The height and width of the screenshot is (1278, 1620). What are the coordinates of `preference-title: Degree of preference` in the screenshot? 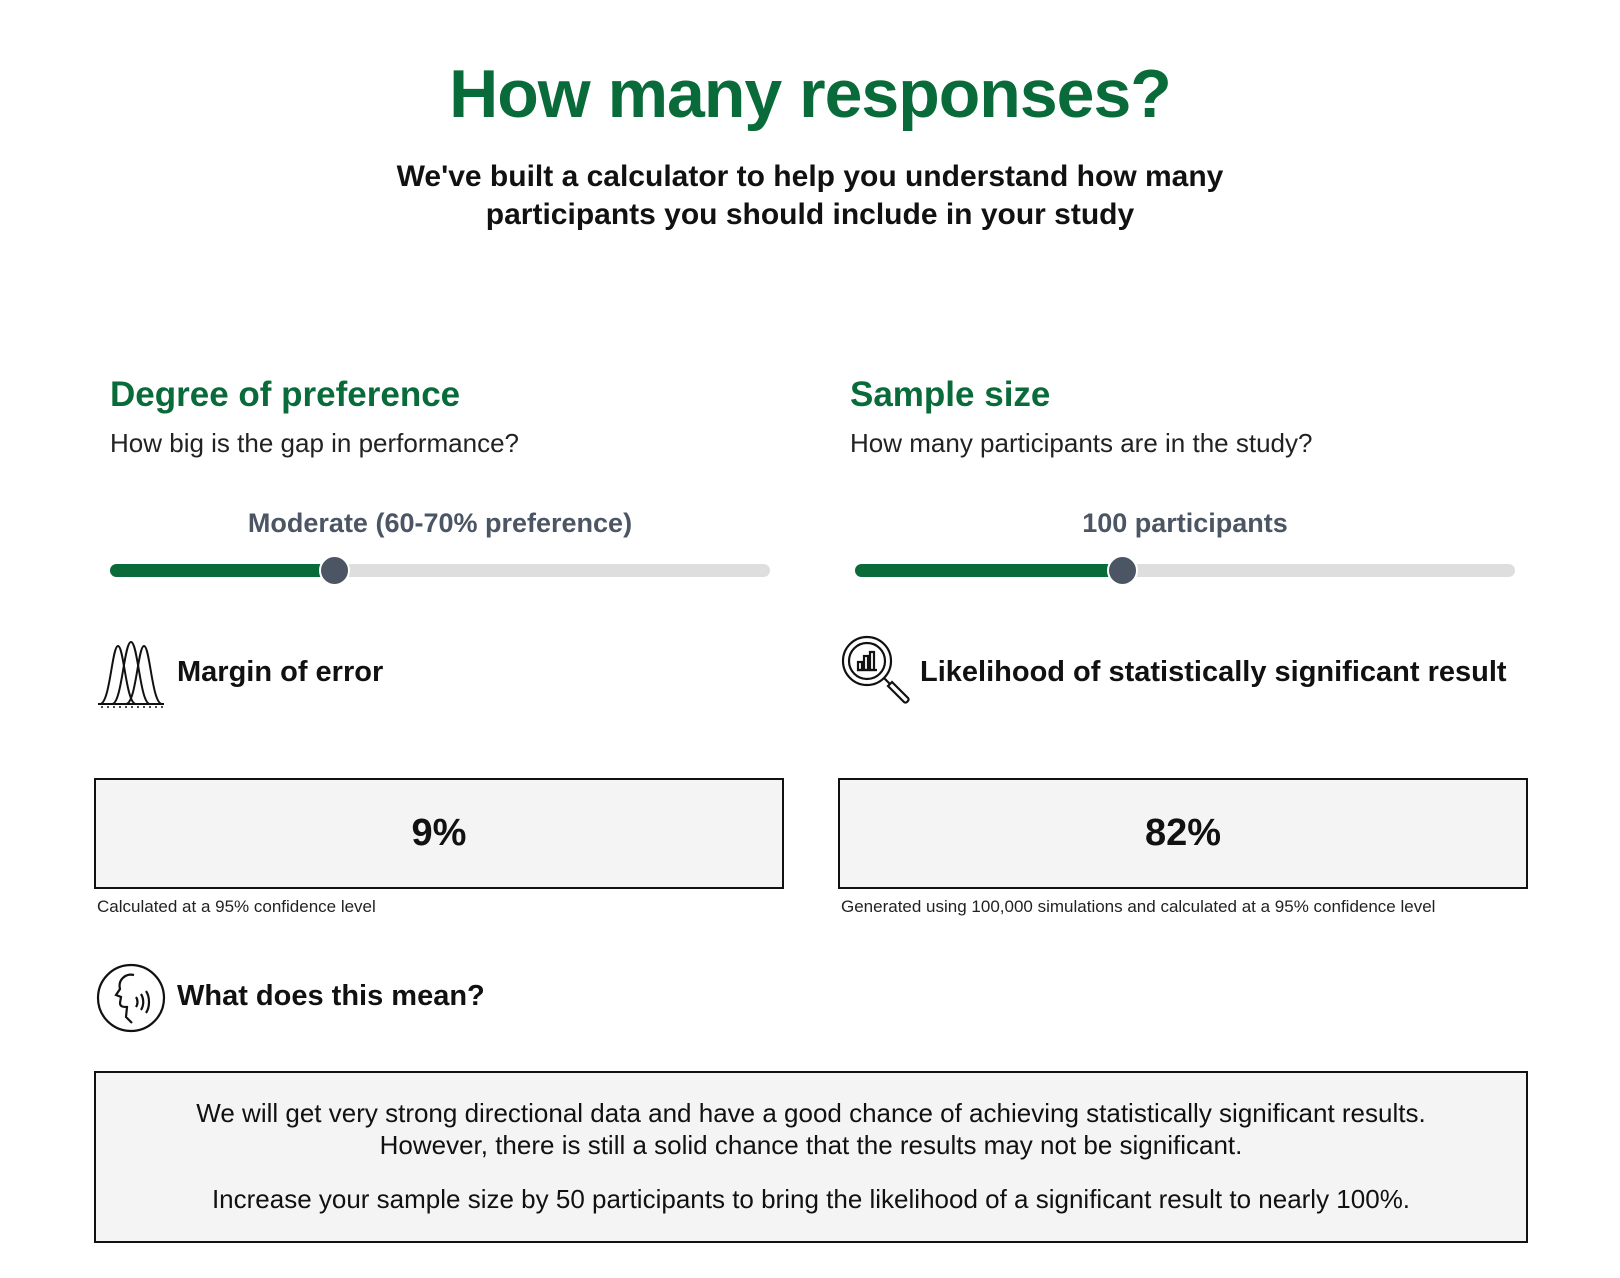 It's located at (285, 394).